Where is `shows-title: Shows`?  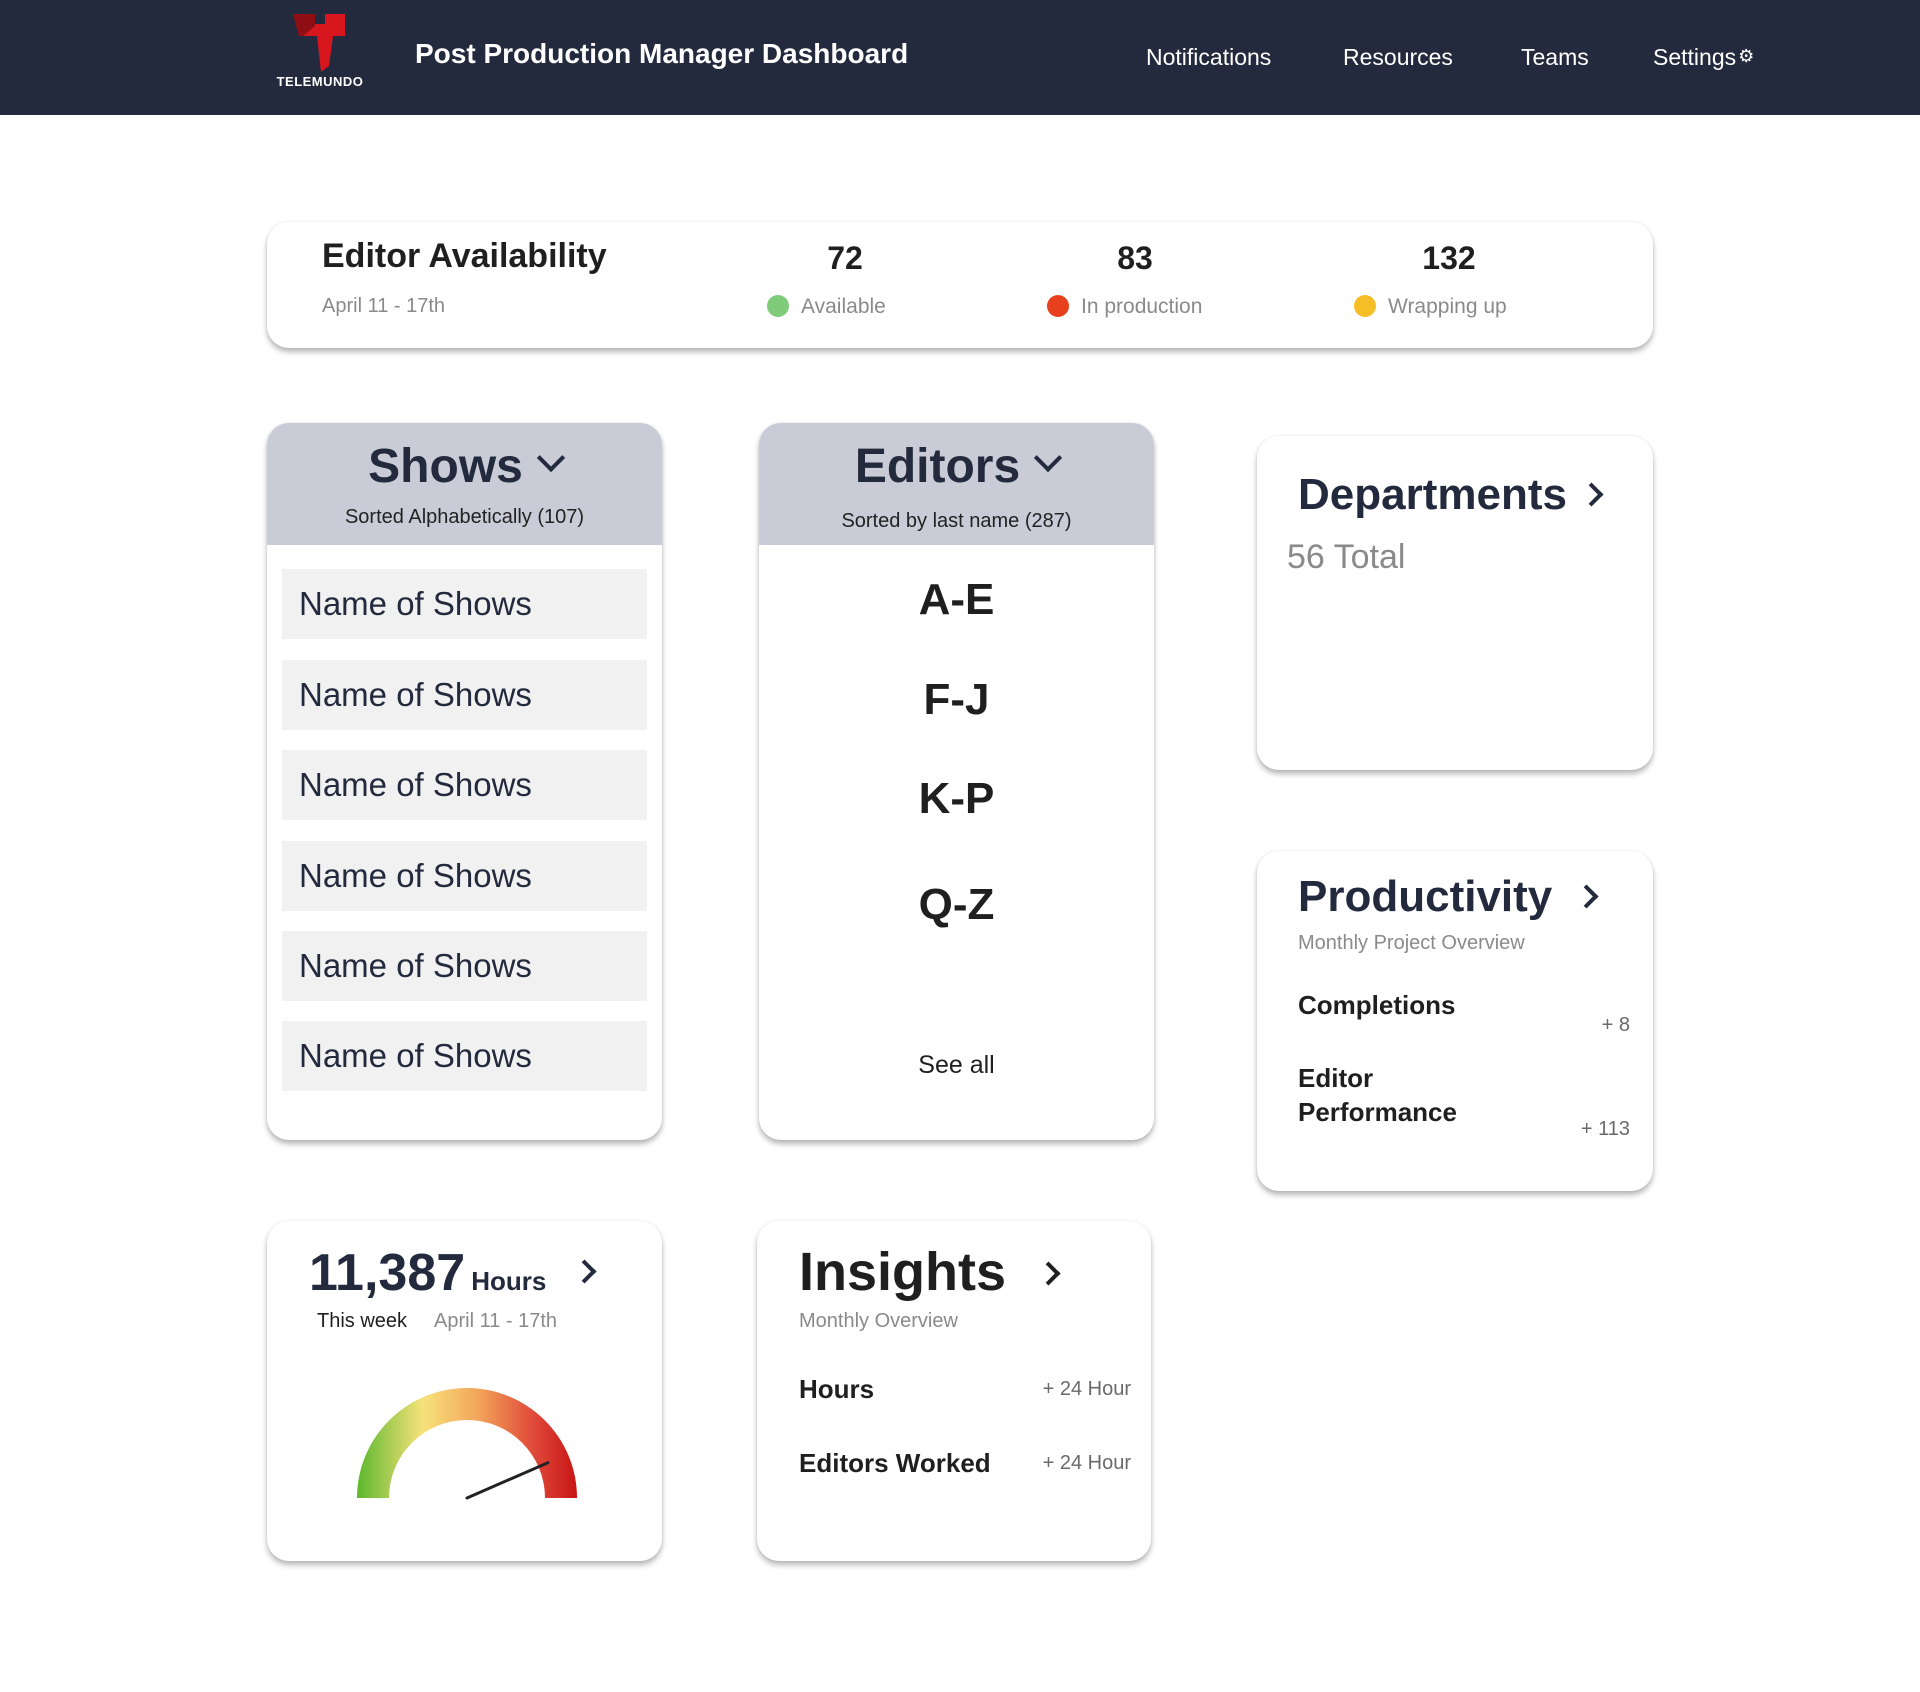 shows-title: Shows is located at coordinates (464, 466).